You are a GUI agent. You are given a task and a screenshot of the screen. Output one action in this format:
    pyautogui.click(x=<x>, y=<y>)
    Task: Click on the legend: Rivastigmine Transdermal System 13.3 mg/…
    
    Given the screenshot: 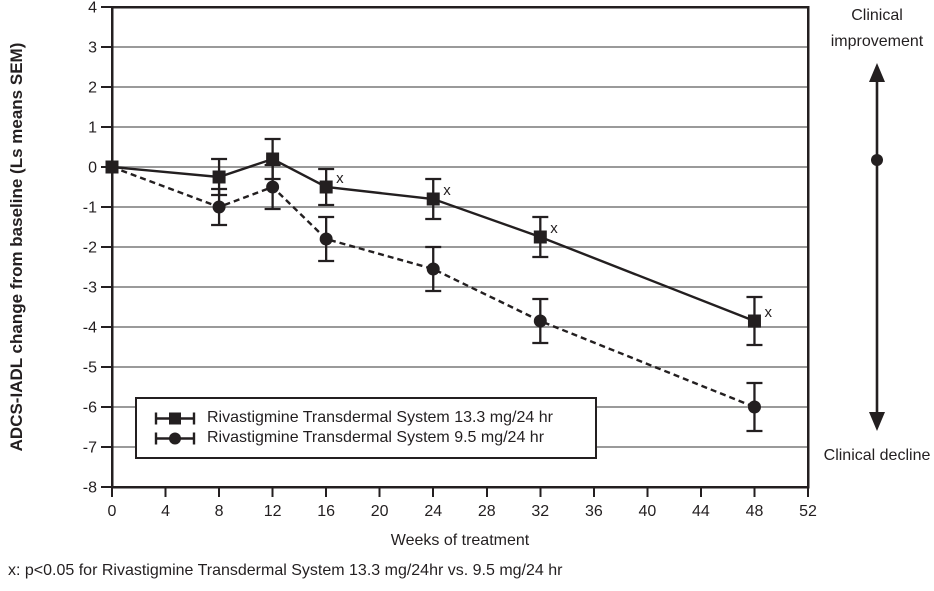 What is the action you would take?
    pyautogui.click(x=366, y=428)
    